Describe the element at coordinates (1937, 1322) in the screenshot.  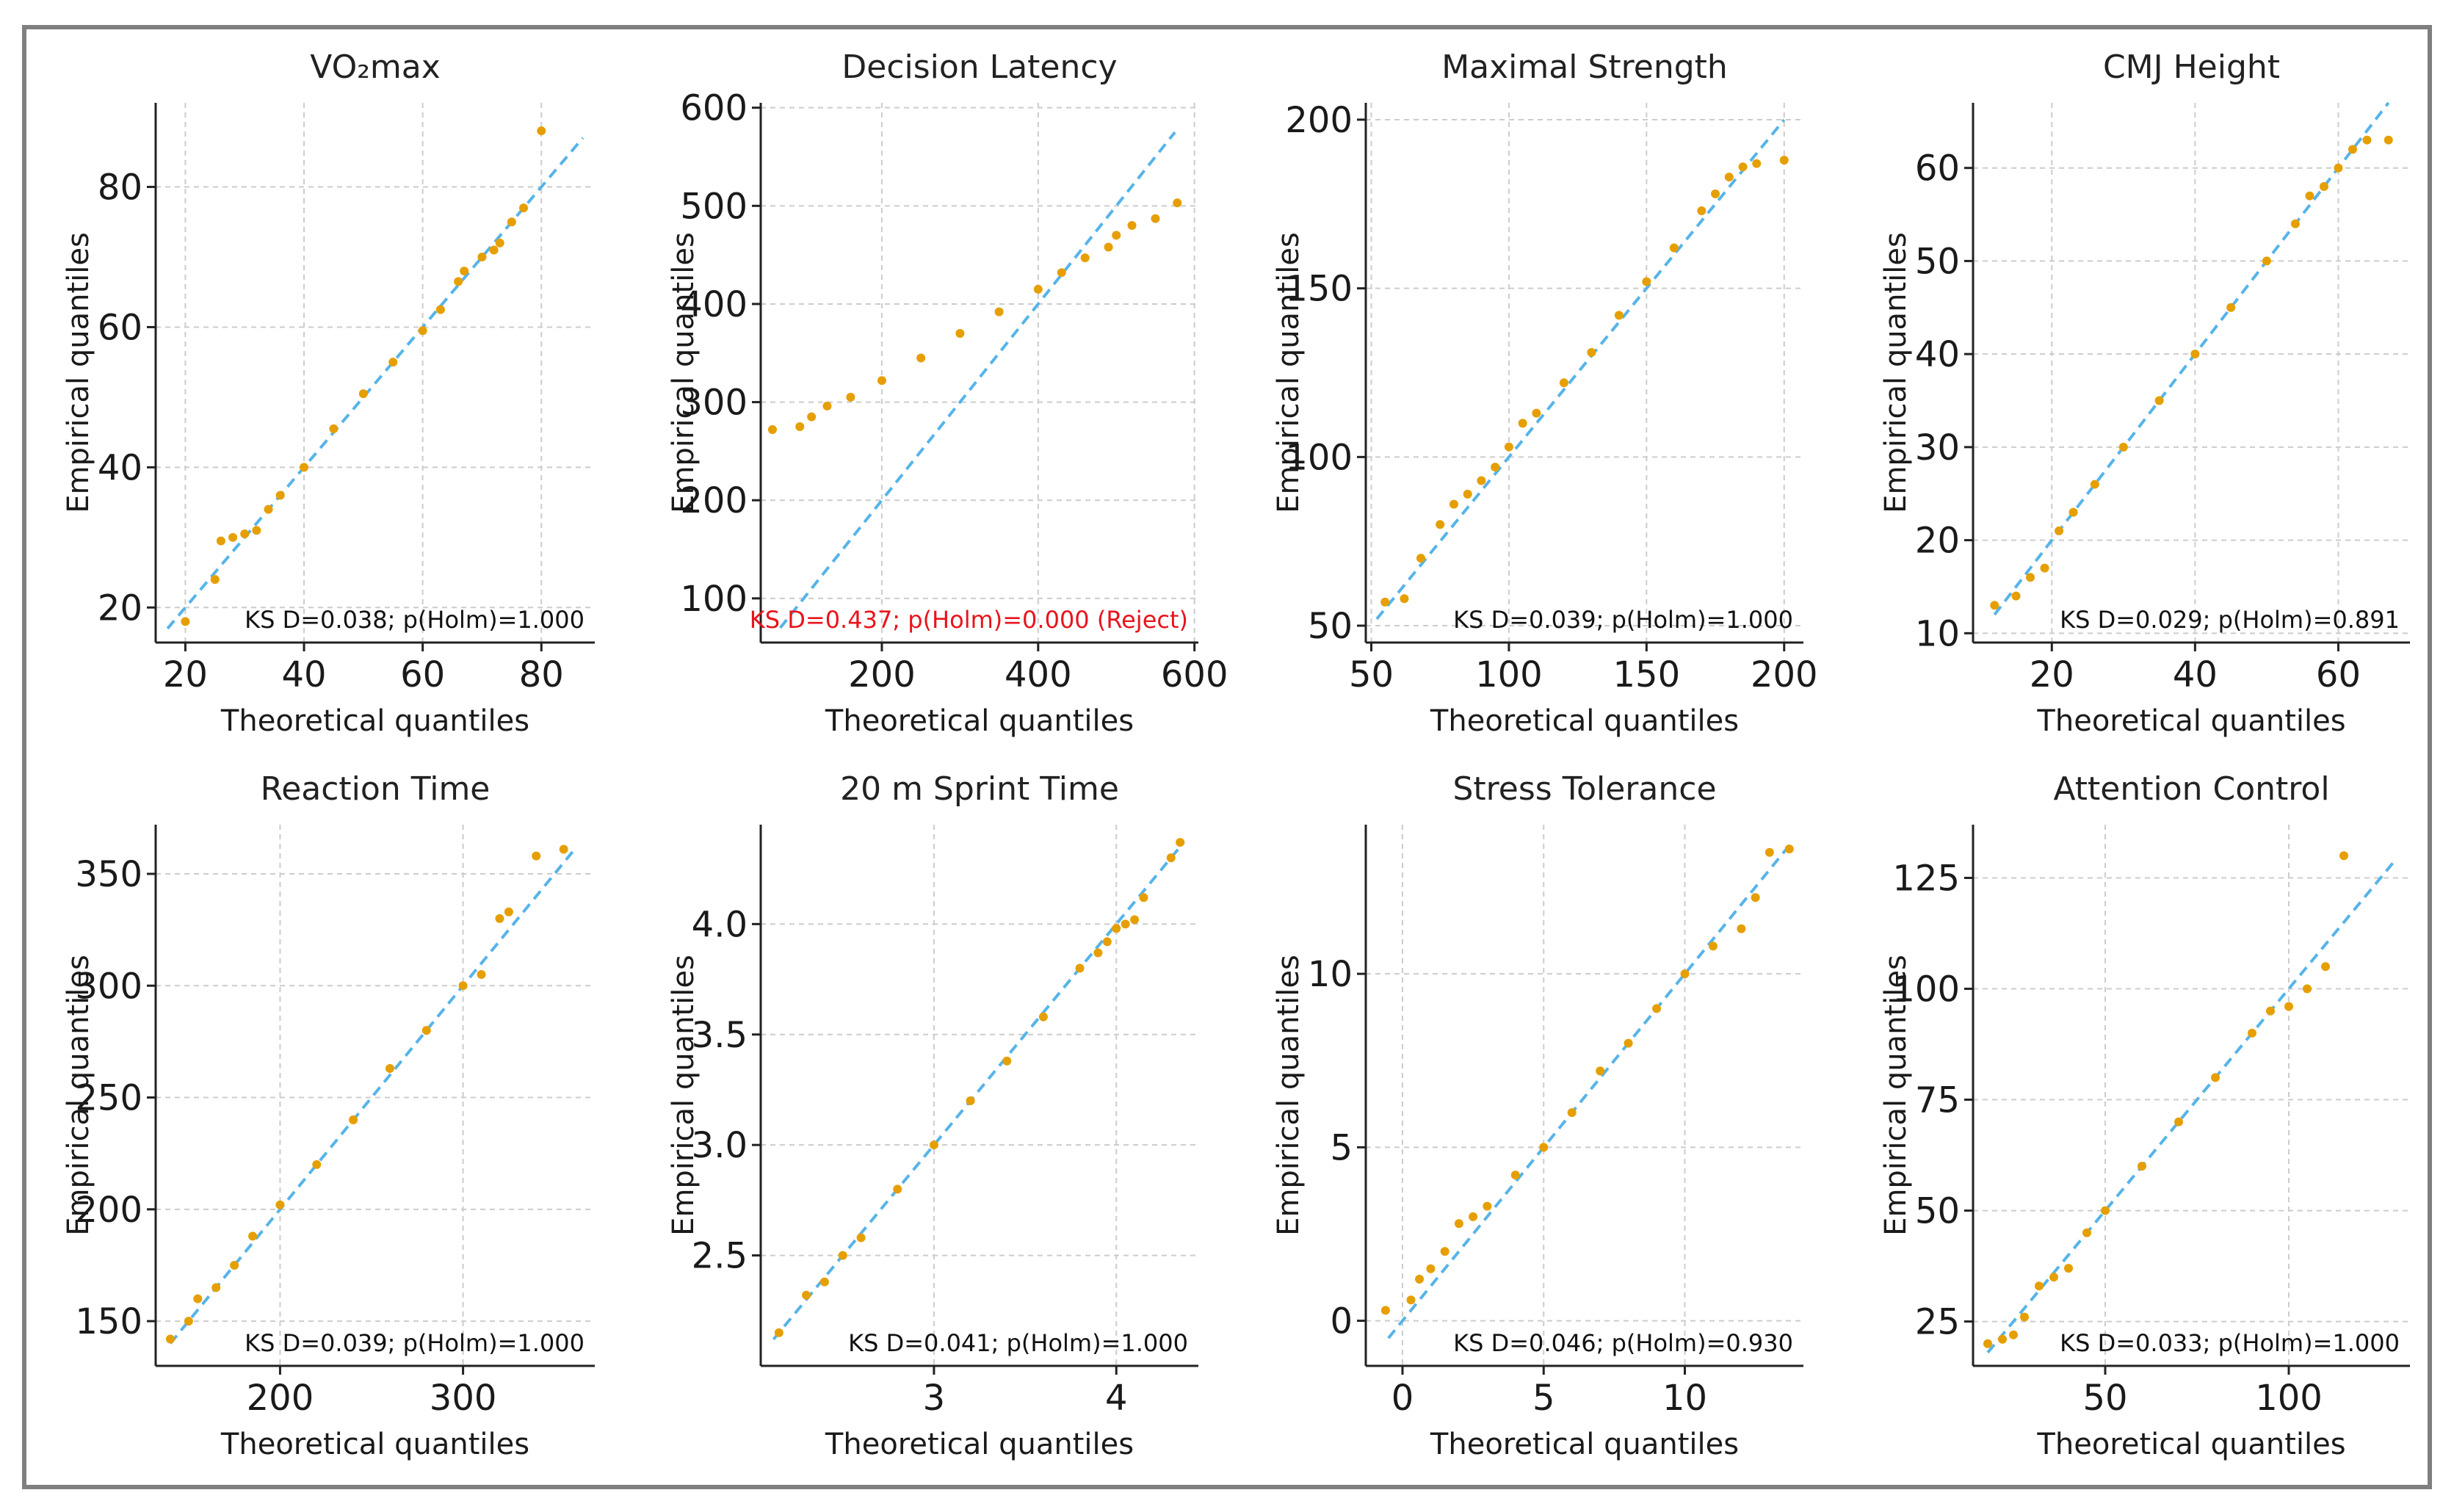
I see `y-tick-label: 25` at that location.